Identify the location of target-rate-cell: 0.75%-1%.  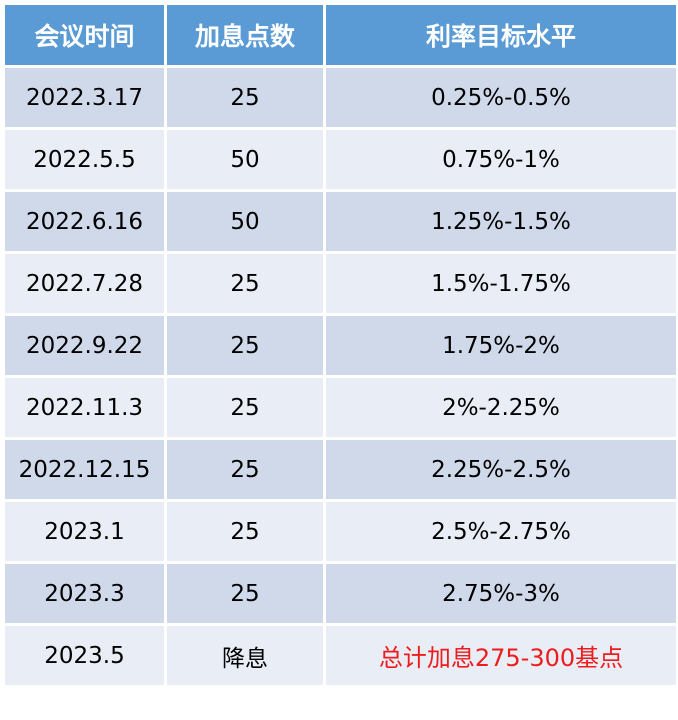
(500, 159).